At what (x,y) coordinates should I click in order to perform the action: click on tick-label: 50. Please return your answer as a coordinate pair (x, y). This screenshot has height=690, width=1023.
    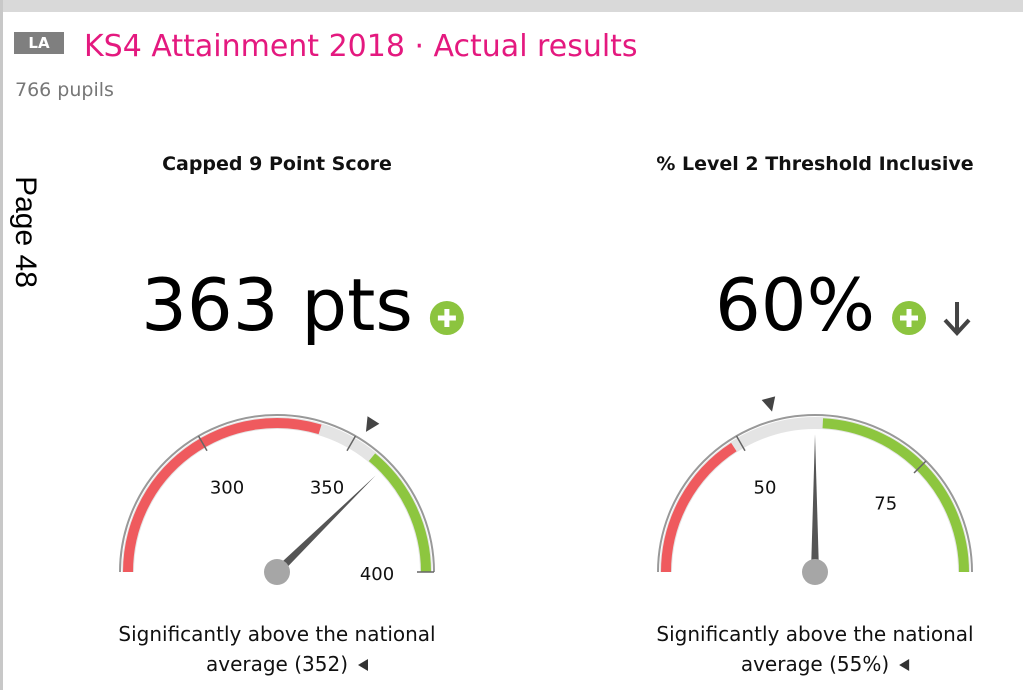
    Looking at the image, I should click on (765, 487).